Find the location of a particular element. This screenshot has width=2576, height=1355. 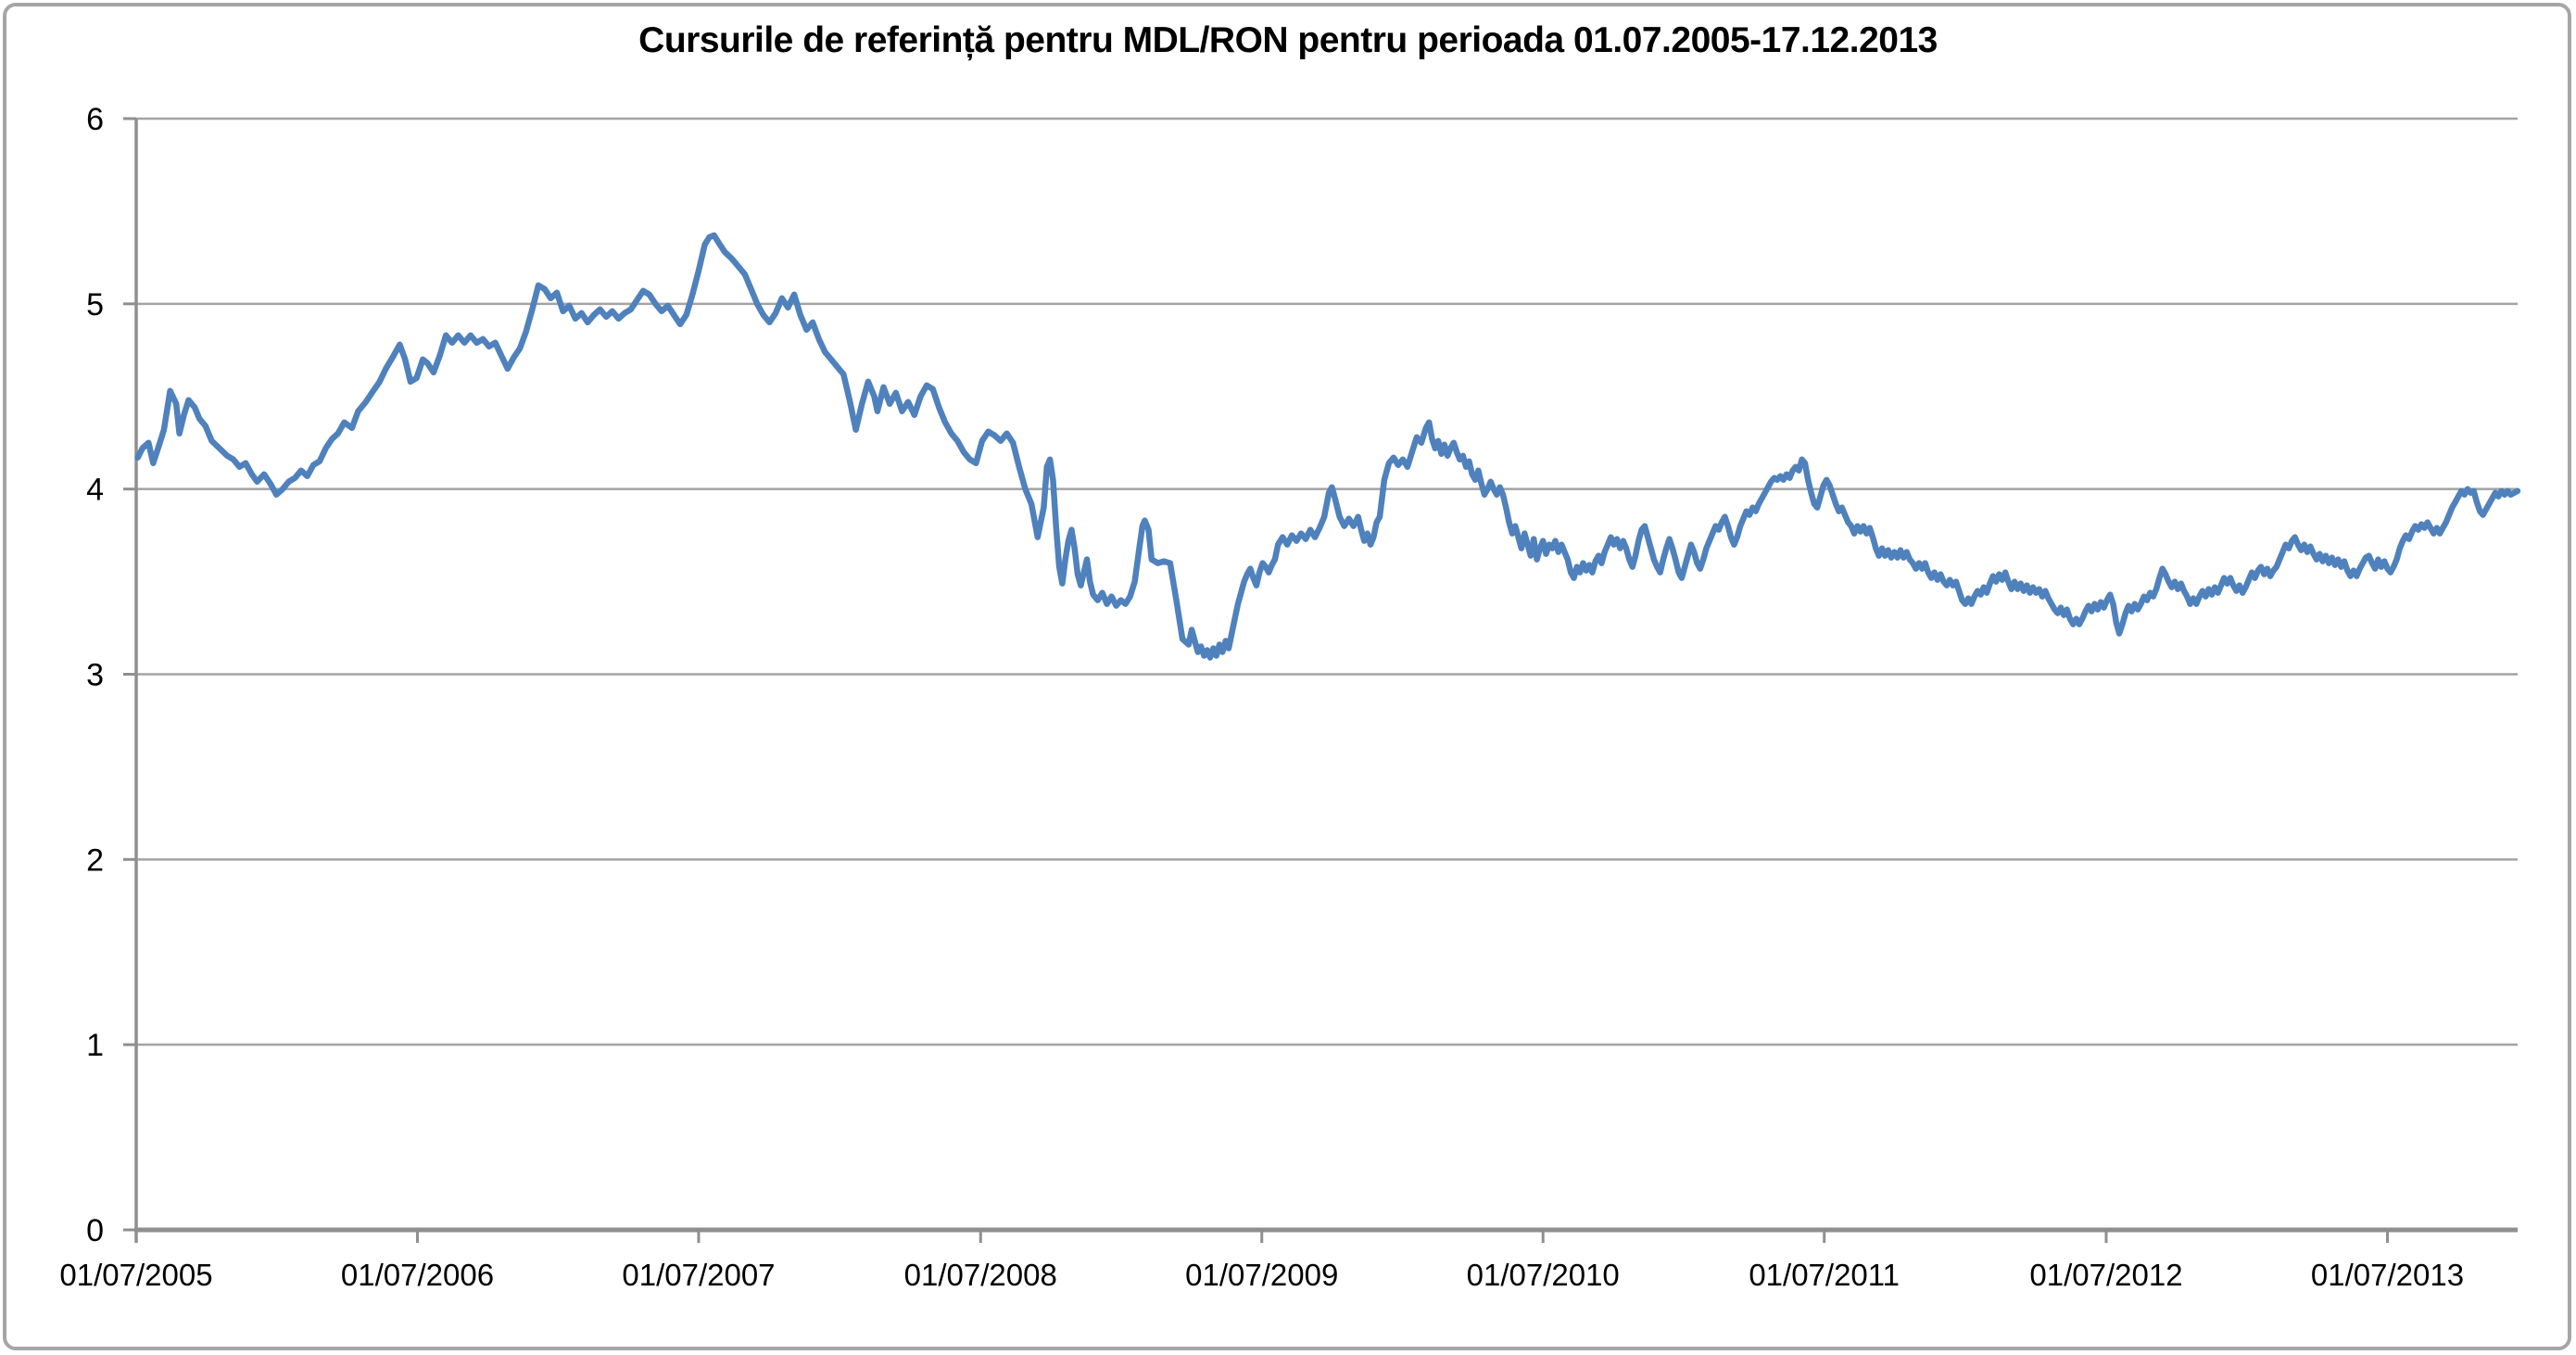

x-tick-label: 01/07/2009 is located at coordinates (1261, 1275).